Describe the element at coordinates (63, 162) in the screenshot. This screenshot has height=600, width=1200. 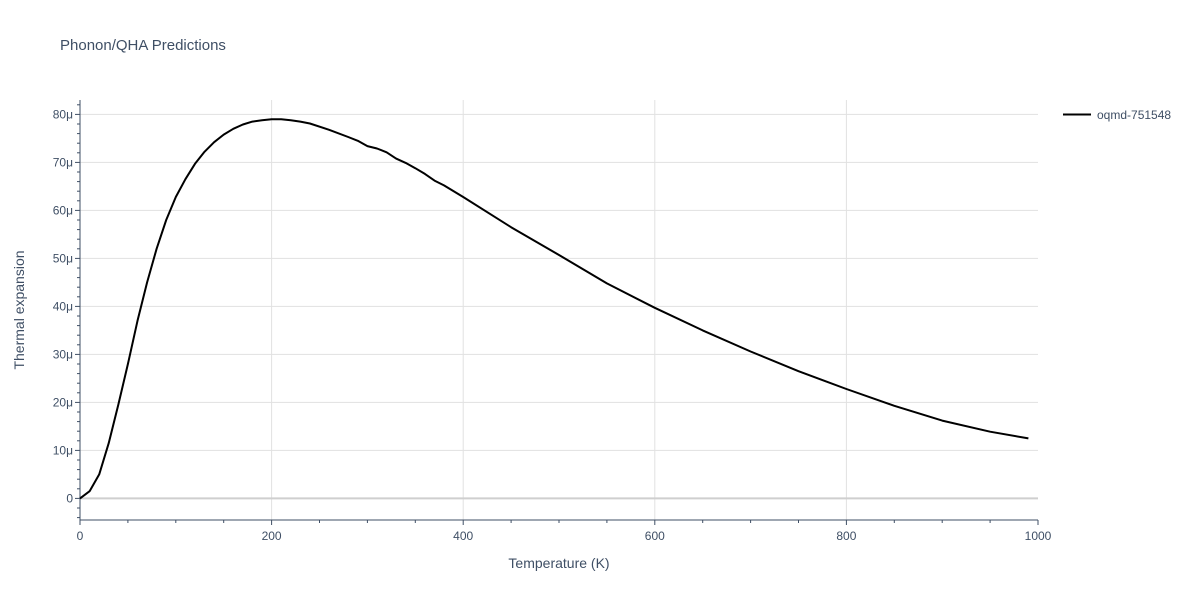
I see `y-tick-label: 70μ` at that location.